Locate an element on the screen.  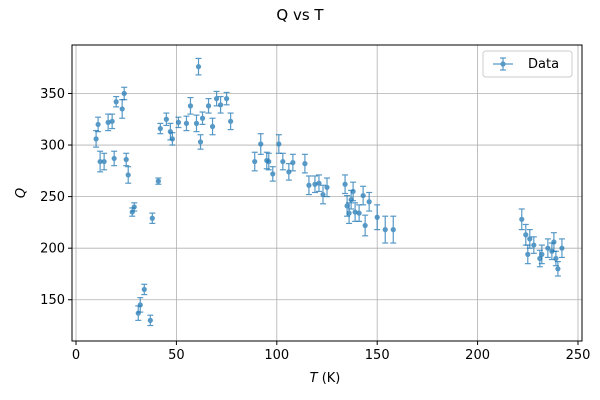
x-axis-label-symbol: T is located at coordinates (314, 378).